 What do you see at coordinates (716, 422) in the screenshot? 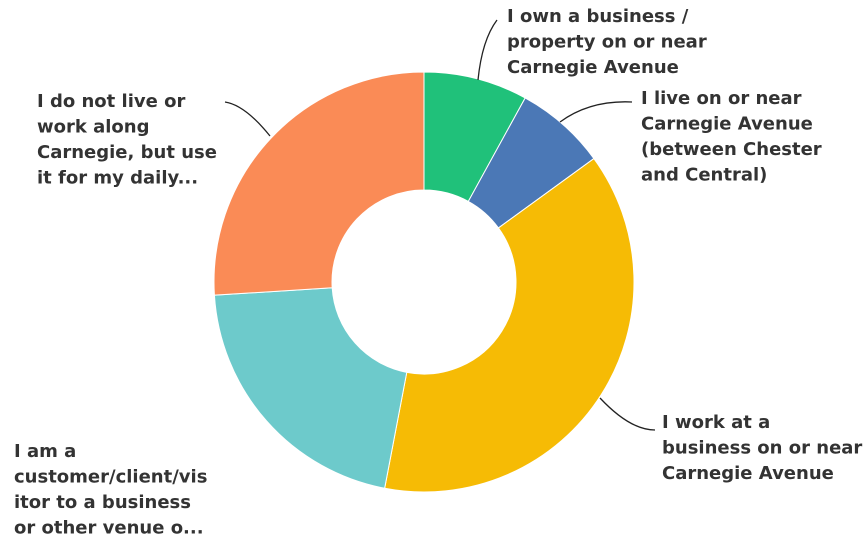
I see `slice-label: I work at a` at bounding box center [716, 422].